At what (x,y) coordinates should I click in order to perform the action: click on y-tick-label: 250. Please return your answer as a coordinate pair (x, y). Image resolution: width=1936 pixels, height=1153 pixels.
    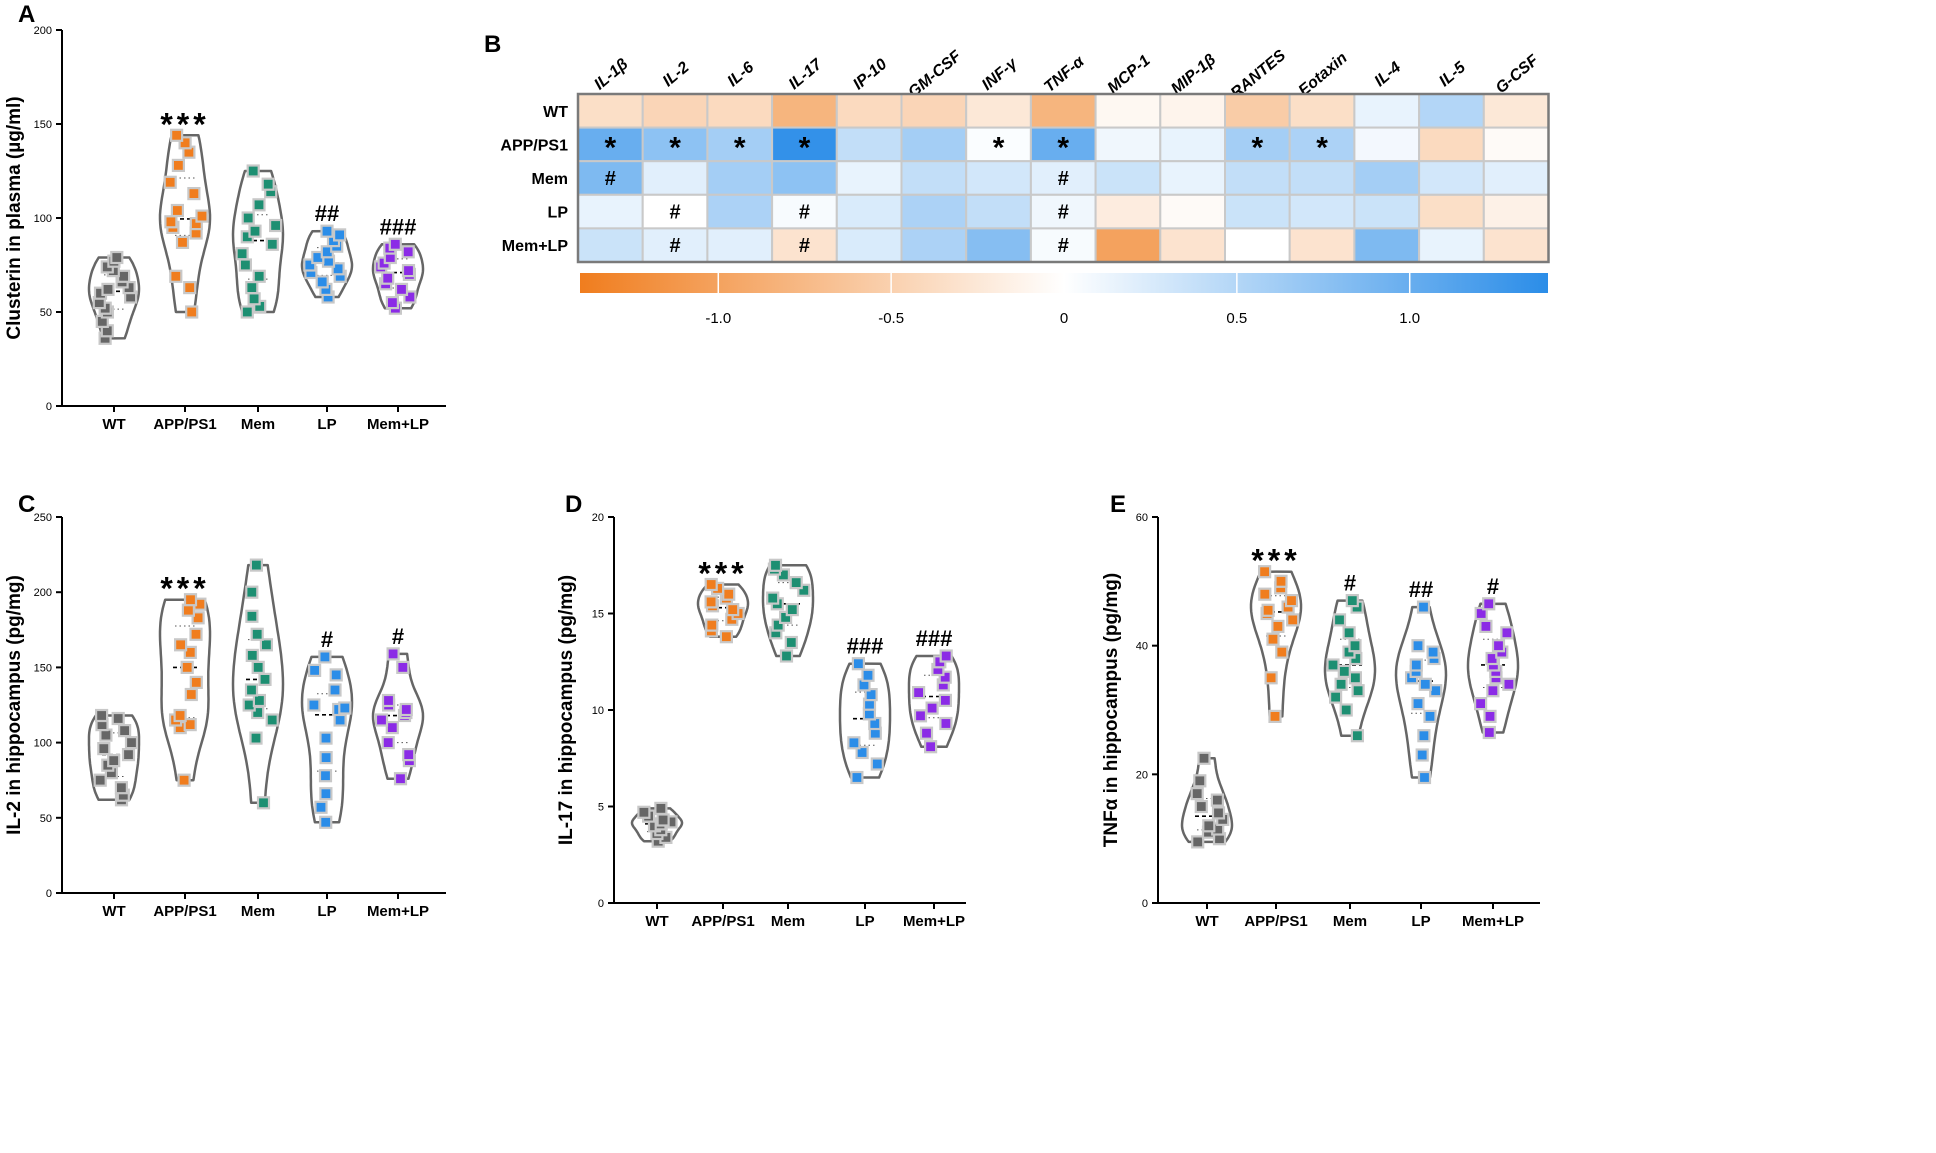
    Looking at the image, I should click on (43, 518).